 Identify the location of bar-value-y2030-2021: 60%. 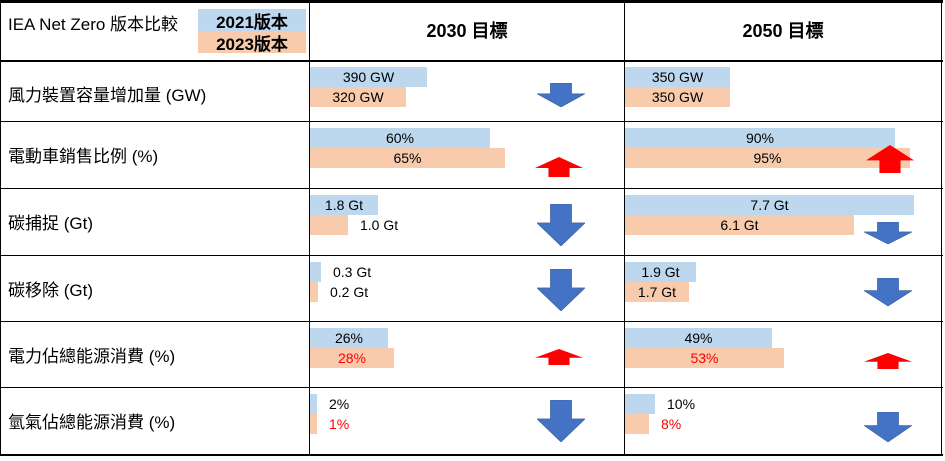
(400, 138).